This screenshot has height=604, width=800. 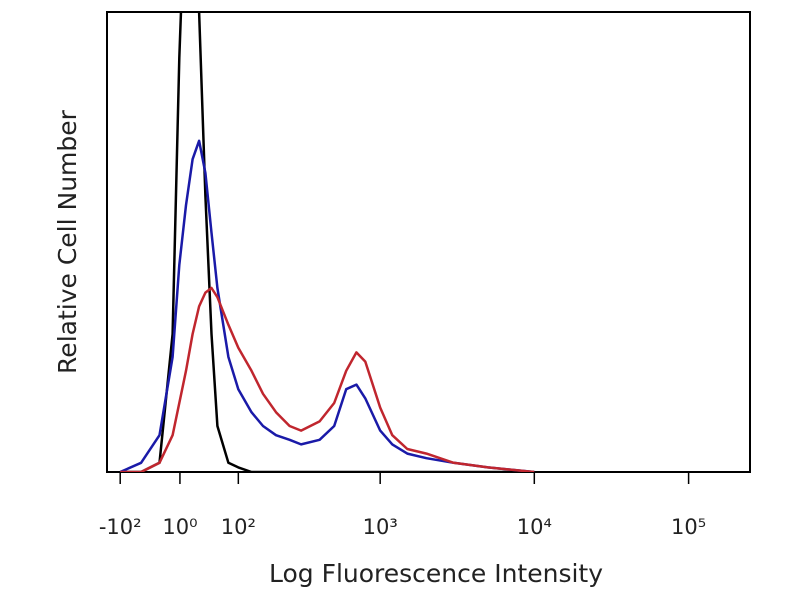 I want to click on x-tick-label: 10², so click(x=238, y=527).